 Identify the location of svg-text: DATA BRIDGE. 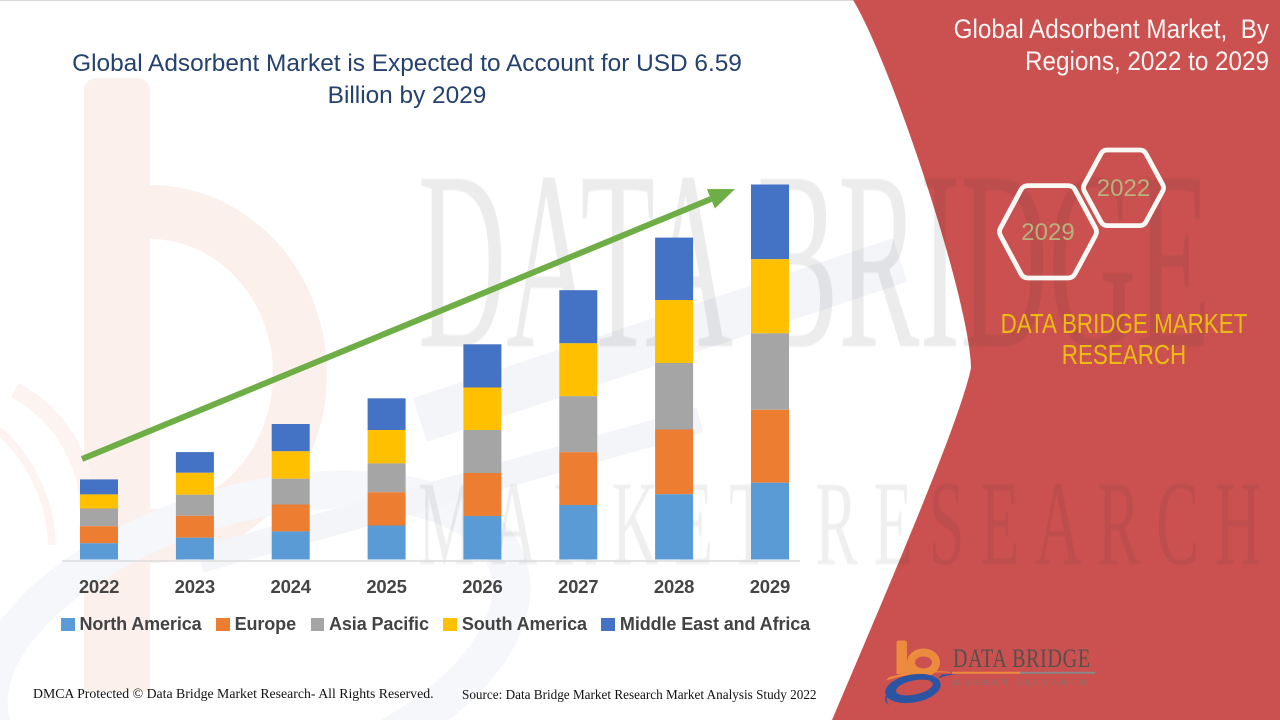
(1021, 659).